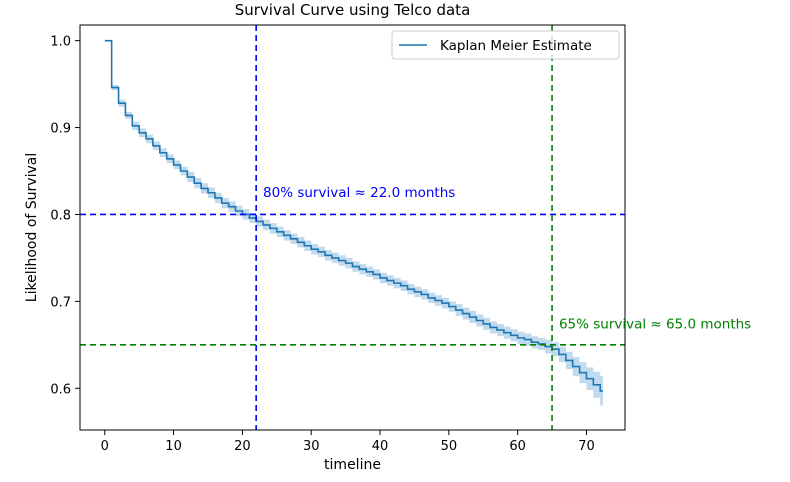  I want to click on y-tick-label: 0.8, so click(60, 215).